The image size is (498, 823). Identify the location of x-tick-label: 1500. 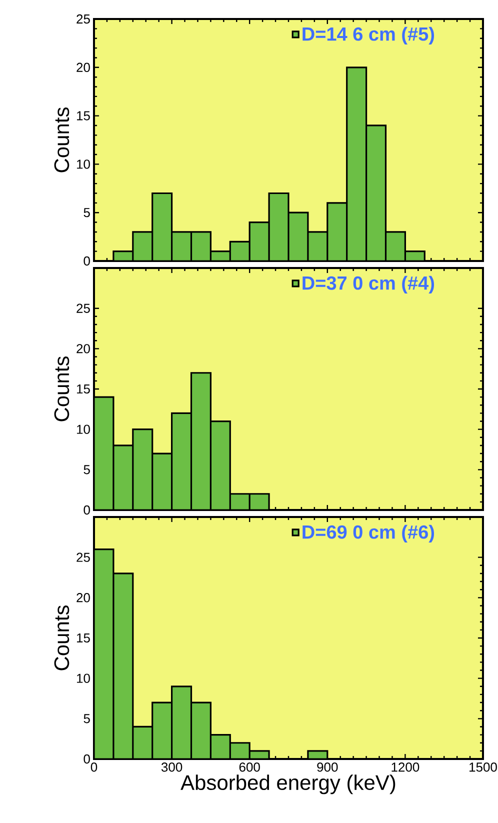
(483, 767).